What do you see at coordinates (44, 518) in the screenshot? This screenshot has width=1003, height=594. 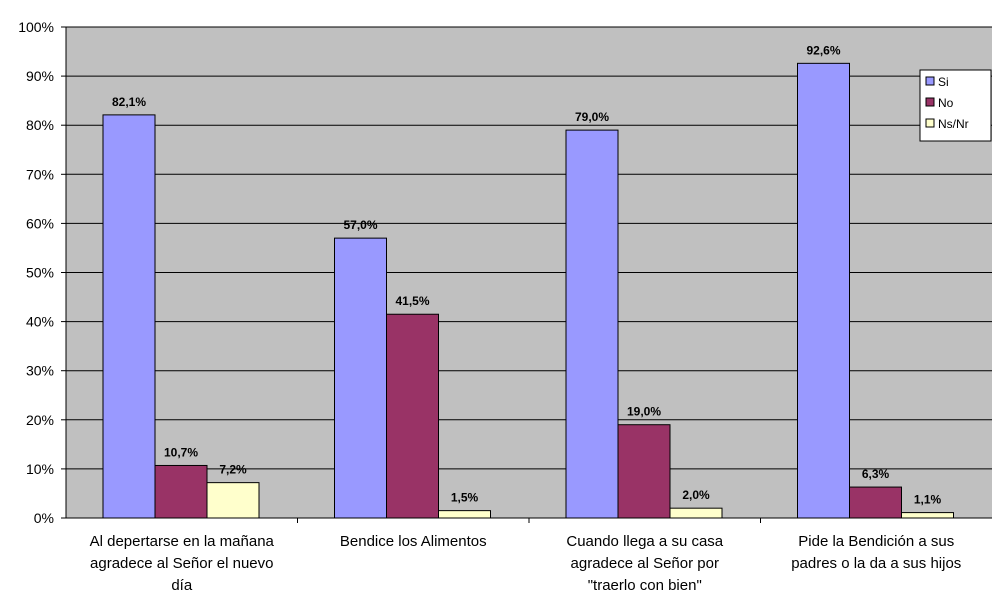 I see `y-tick-label: 0%` at bounding box center [44, 518].